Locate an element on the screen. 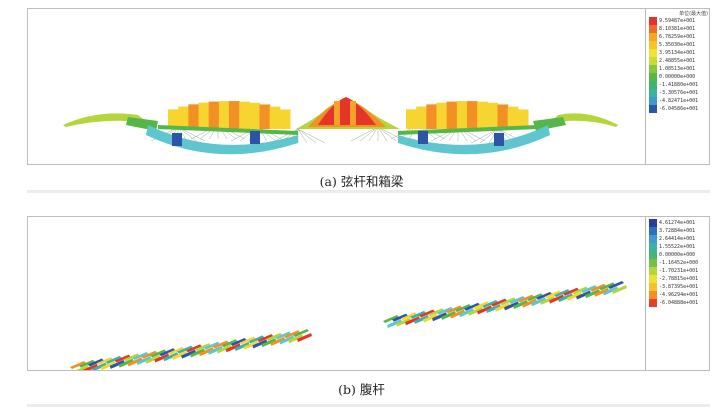 This screenshot has width=723, height=417. legend-item: -3.30576e+001 is located at coordinates (679, 93).